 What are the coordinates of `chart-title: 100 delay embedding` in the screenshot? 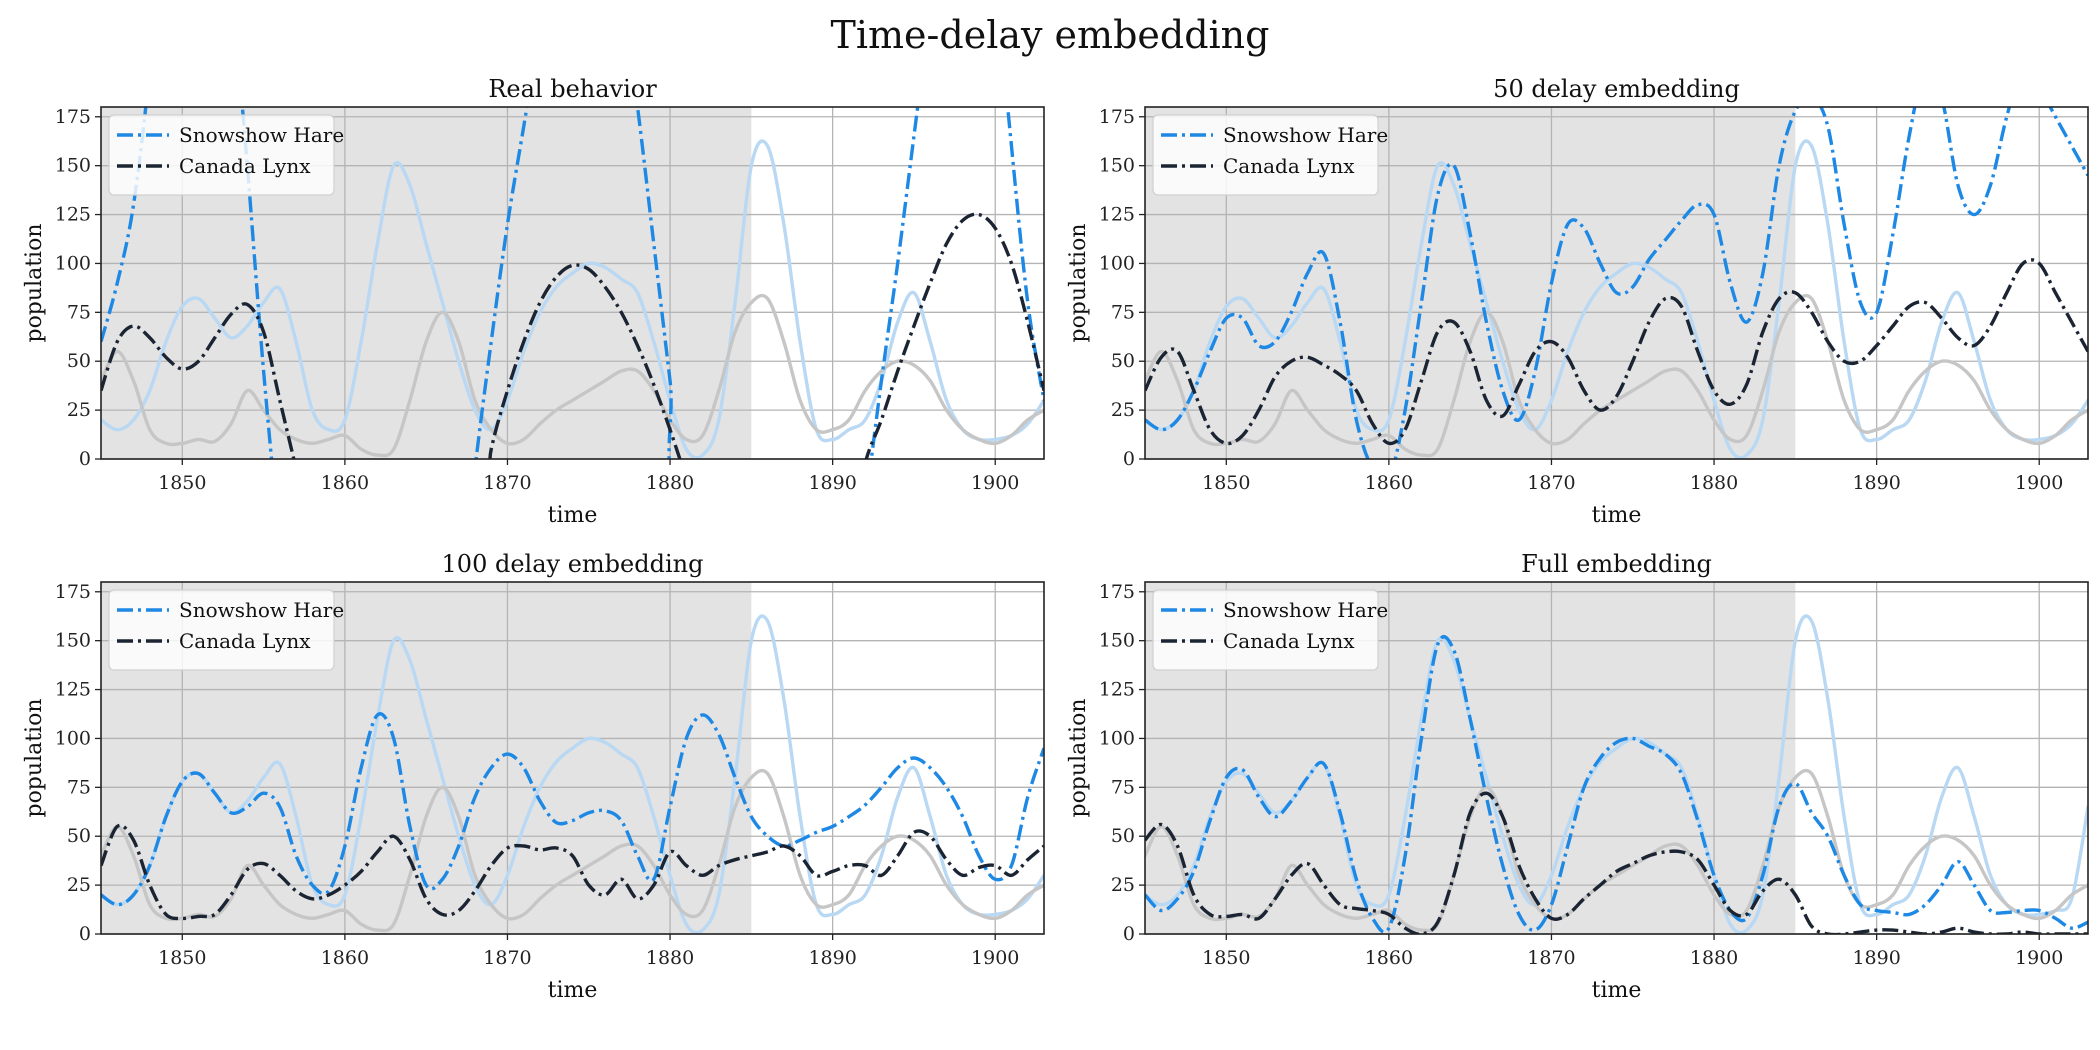 It's located at (573, 564).